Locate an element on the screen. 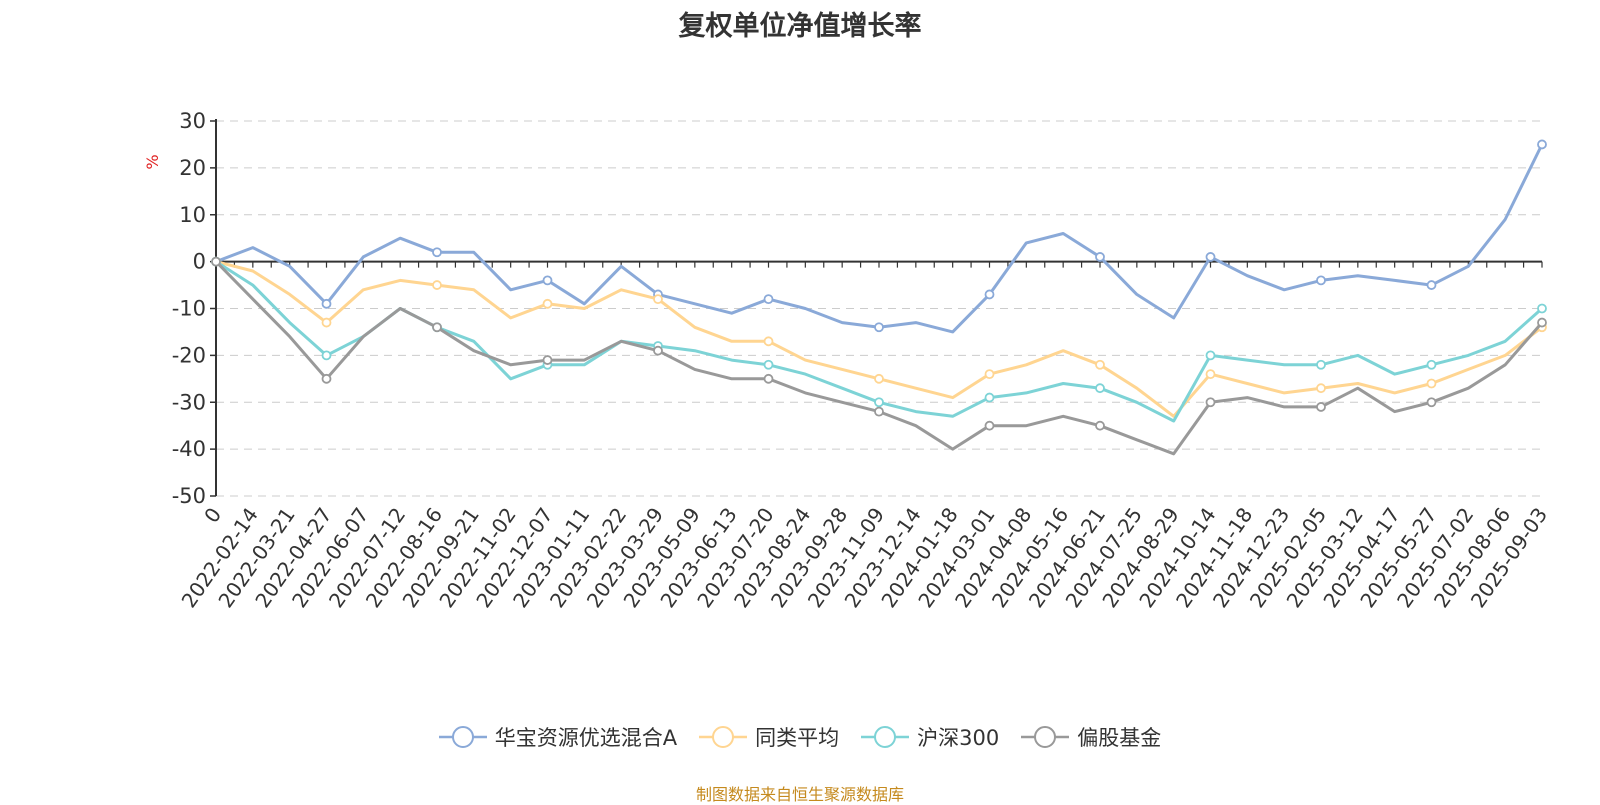 This screenshot has height=805, width=1600. y-tick-label: -50 is located at coordinates (189, 496).